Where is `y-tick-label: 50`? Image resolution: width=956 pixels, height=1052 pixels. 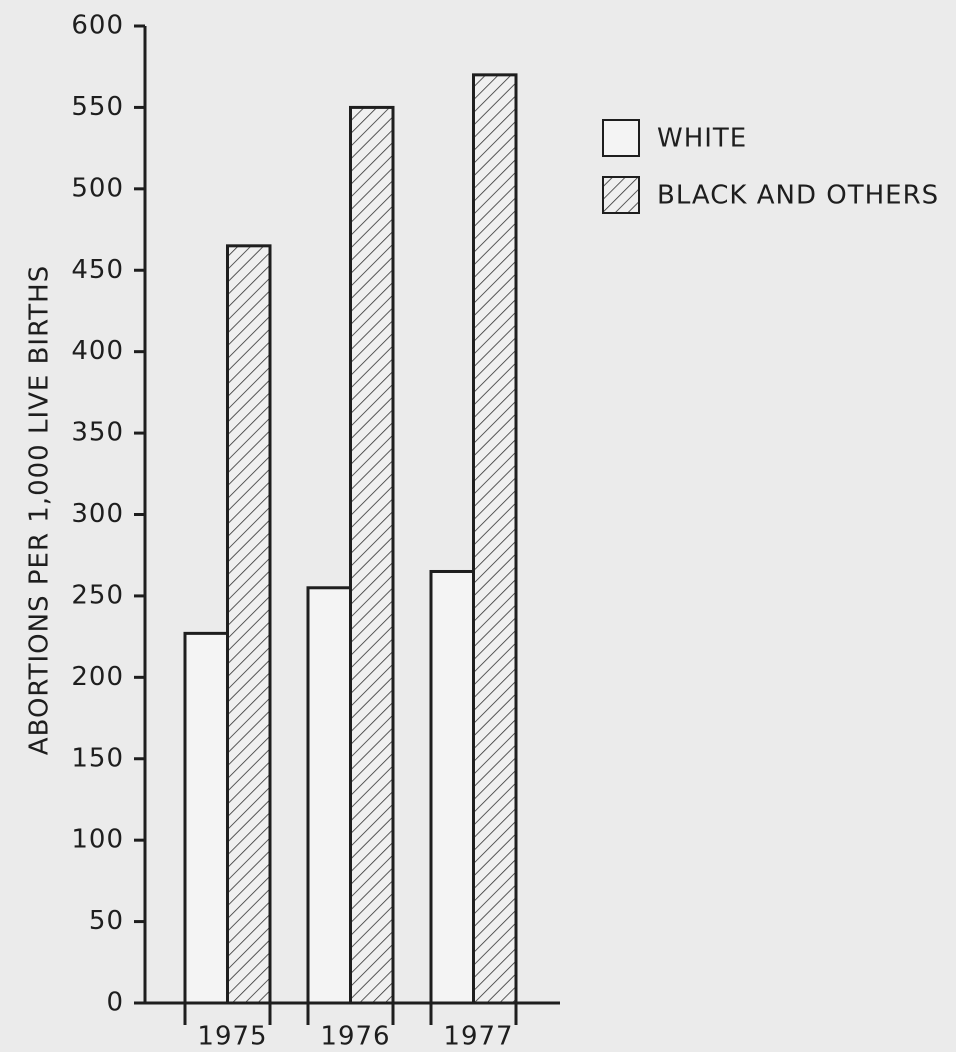 y-tick-label: 50 is located at coordinates (106, 921).